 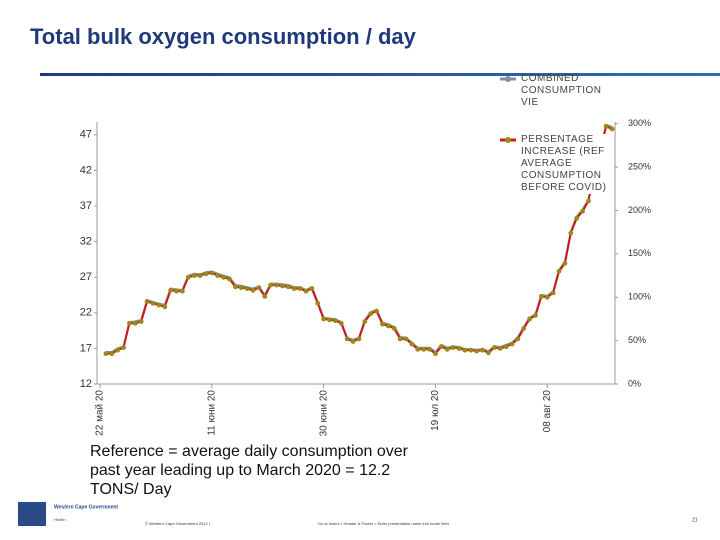 What do you see at coordinates (639, 123) in the screenshot?
I see `y2-tick-label: 300%` at bounding box center [639, 123].